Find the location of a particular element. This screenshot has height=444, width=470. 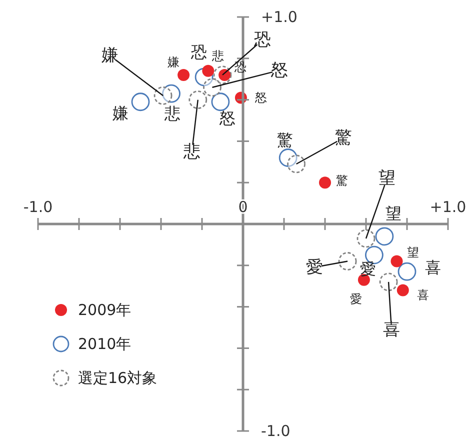

legend-label: 2010年 is located at coordinates (105, 344).